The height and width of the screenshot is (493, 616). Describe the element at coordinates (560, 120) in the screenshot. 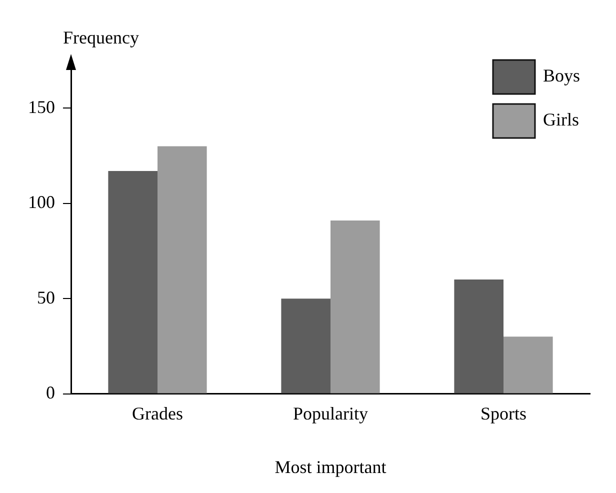

I see `legend-label: Girls` at that location.